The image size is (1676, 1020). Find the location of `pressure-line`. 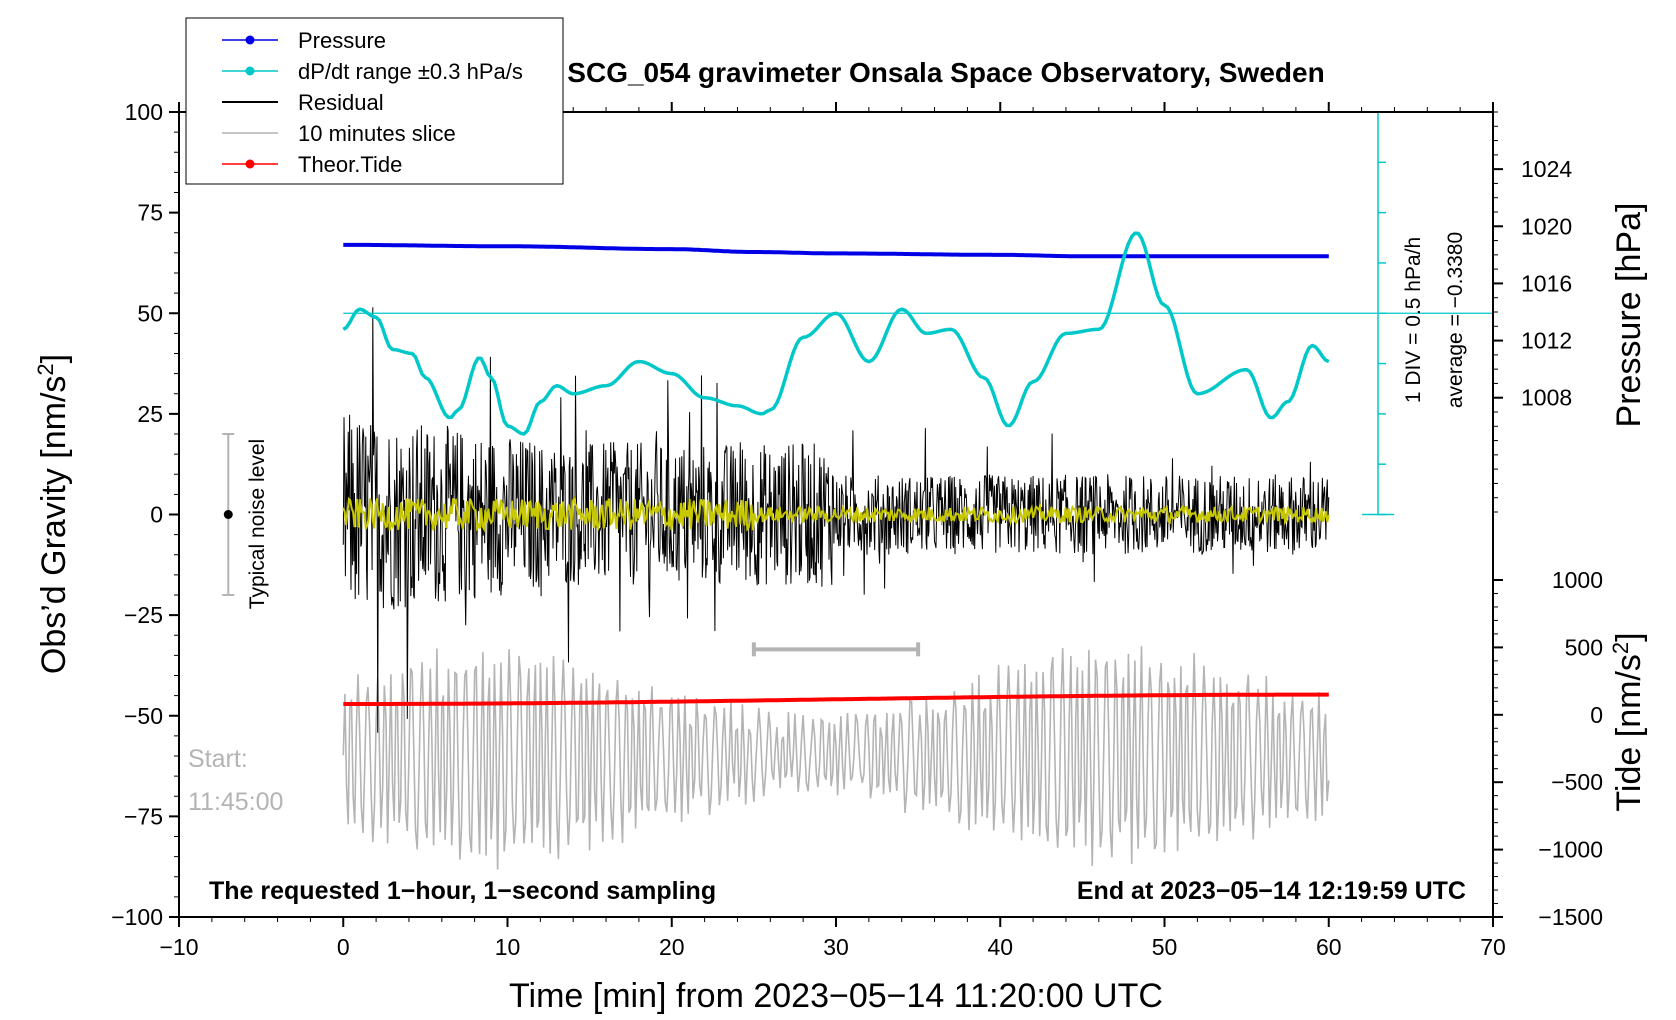

pressure-line is located at coordinates (836, 250).